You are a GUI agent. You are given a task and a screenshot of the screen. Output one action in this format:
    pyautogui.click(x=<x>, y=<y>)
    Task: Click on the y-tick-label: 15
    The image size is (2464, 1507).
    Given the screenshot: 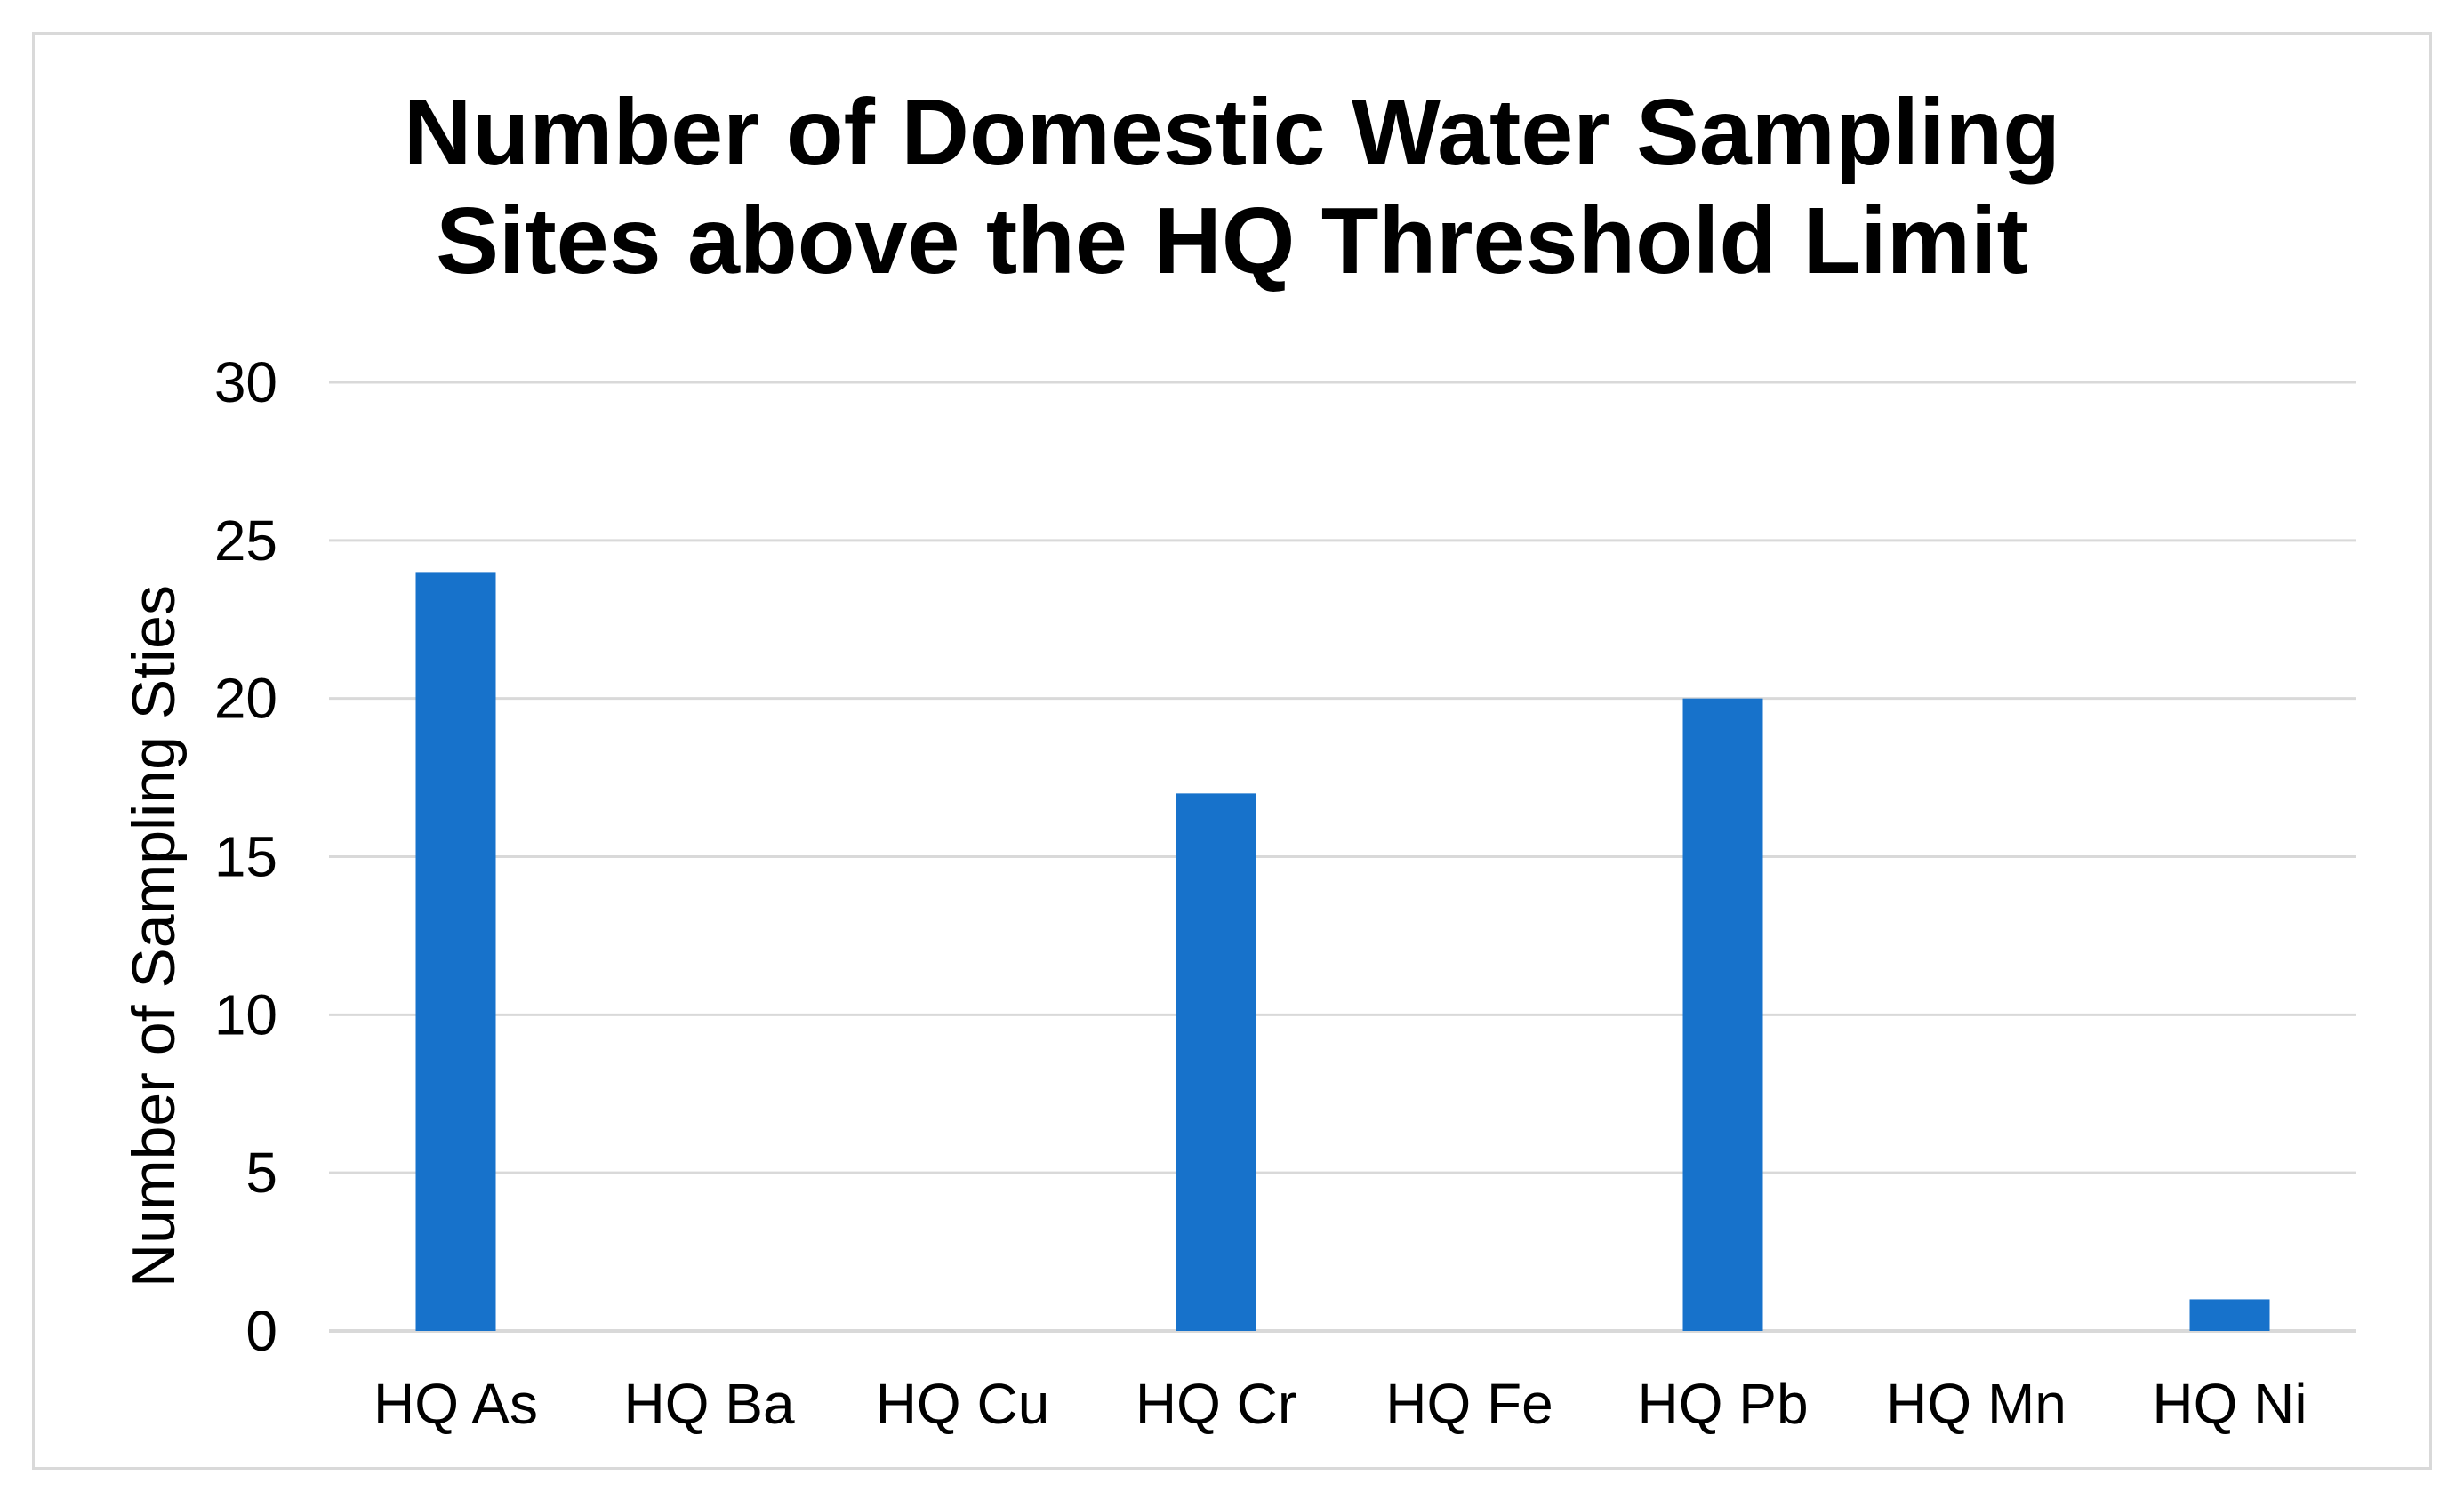 What is the action you would take?
    pyautogui.click(x=245, y=857)
    